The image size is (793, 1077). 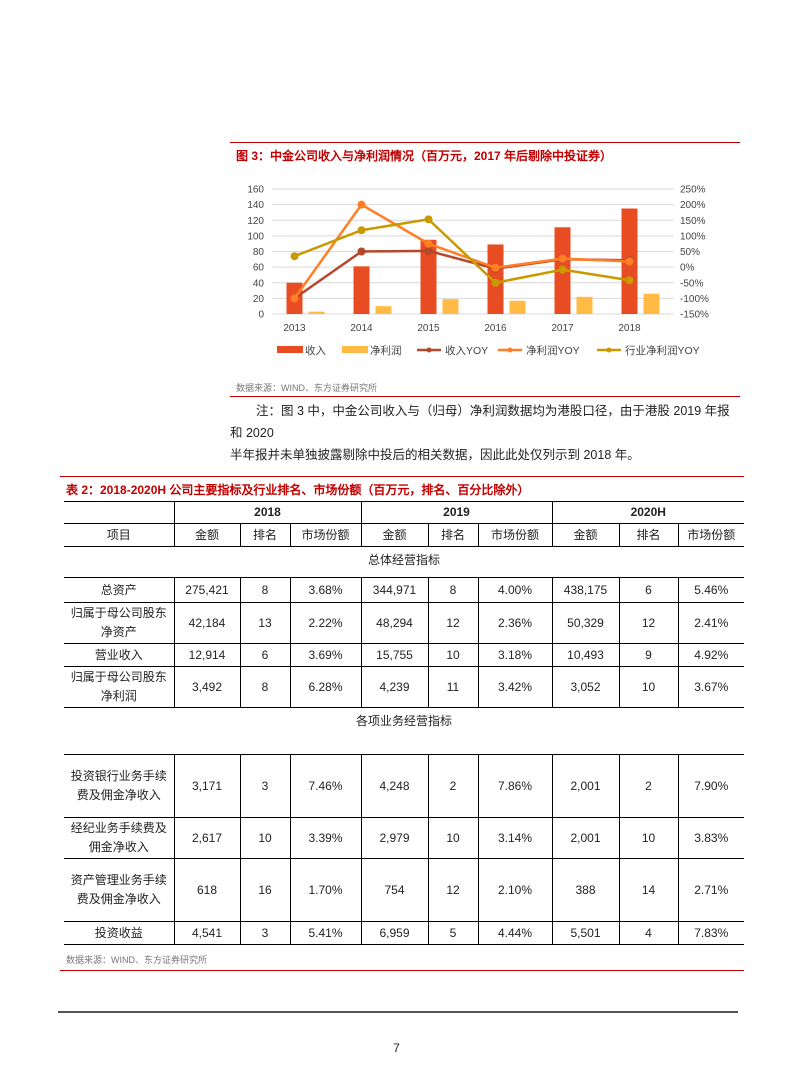 I want to click on cell-rank: 5, so click(x=453, y=933).